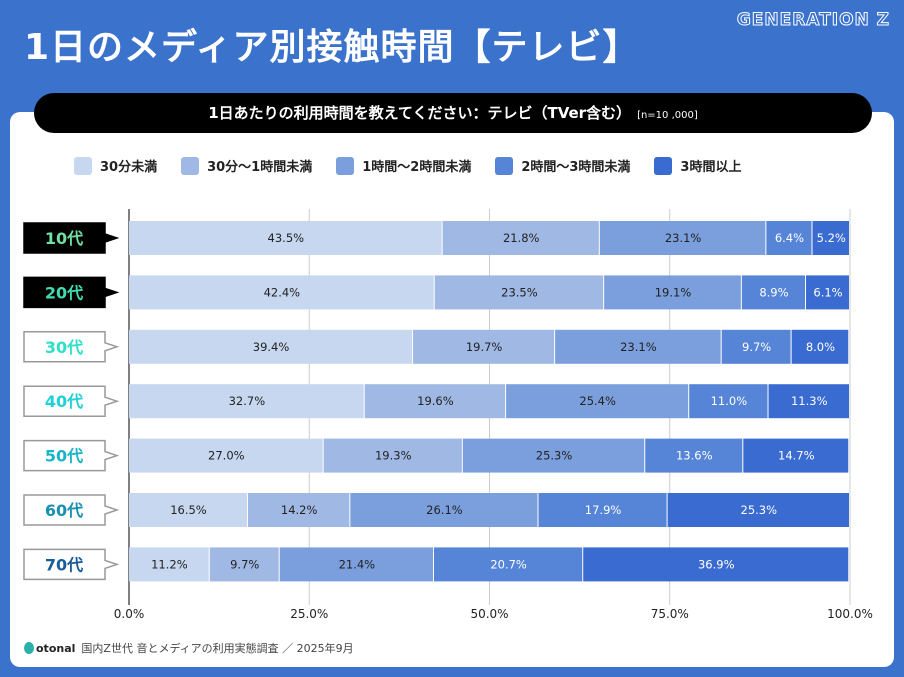  What do you see at coordinates (670, 614) in the screenshot?
I see `x-tick-label: 75.0%` at bounding box center [670, 614].